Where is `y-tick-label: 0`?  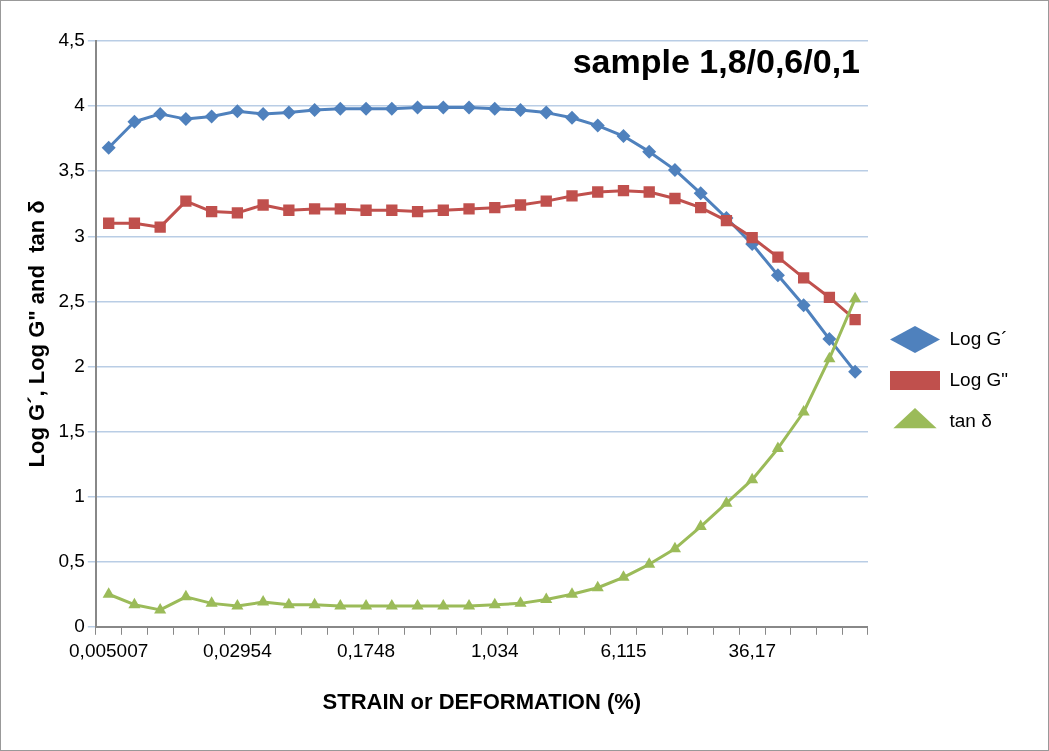
y-tick-label: 0 is located at coordinates (79, 626).